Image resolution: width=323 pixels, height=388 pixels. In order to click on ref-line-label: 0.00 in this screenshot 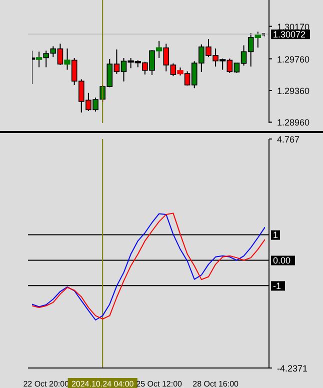, I will do `click(282, 261)`.